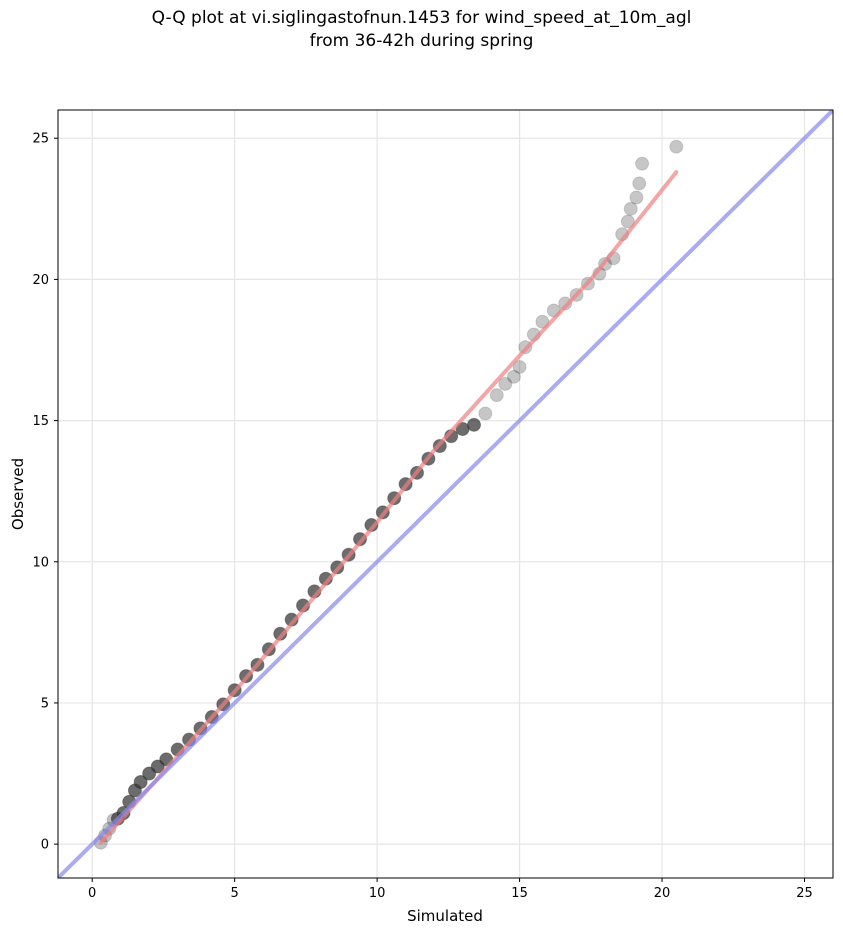 The height and width of the screenshot is (934, 843). Describe the element at coordinates (445, 916) in the screenshot. I see `x-axis-label: Simulated` at that location.